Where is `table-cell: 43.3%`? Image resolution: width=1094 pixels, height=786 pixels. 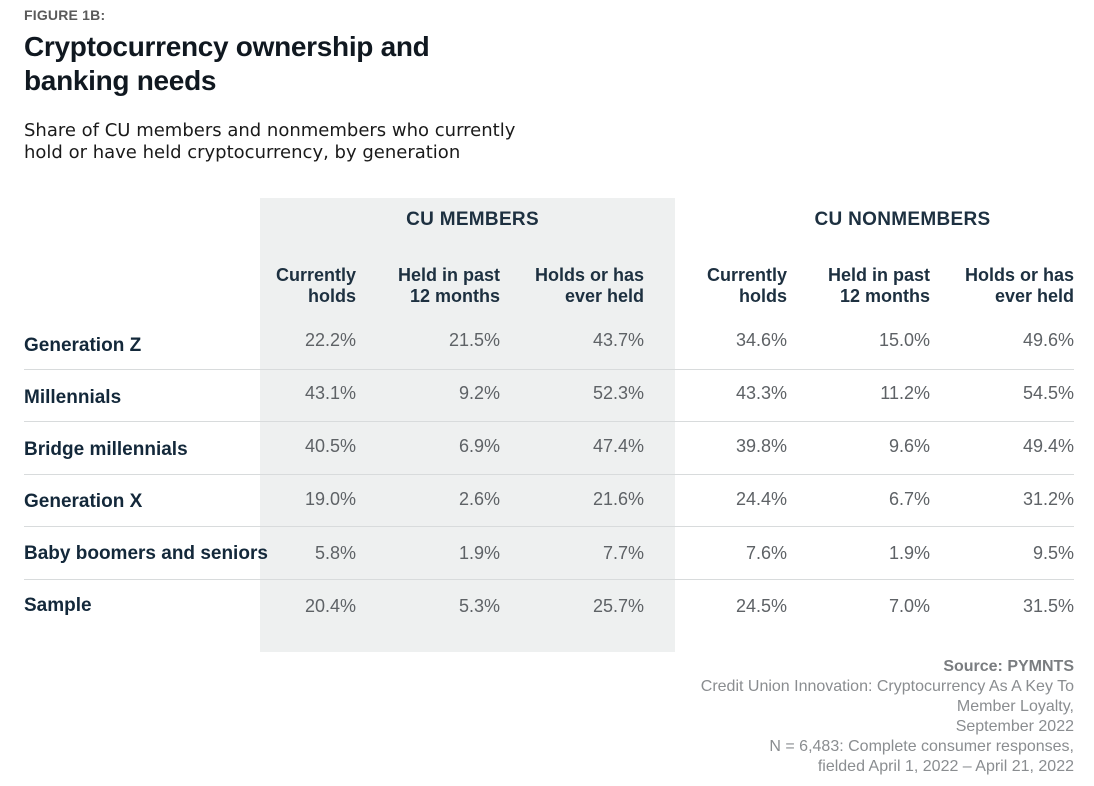
table-cell: 43.3% is located at coordinates (761, 393).